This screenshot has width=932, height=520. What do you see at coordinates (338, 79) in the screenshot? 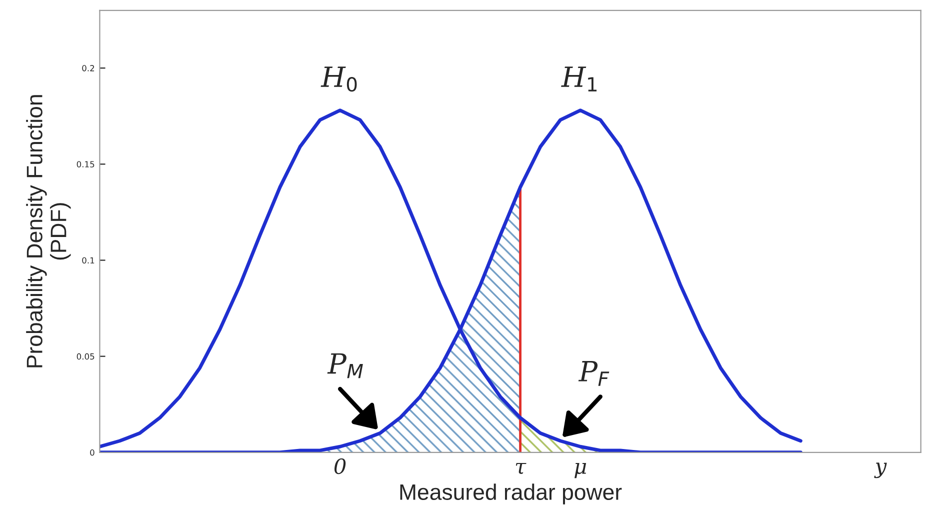
I see `annotation: H$_{0}$` at bounding box center [338, 79].